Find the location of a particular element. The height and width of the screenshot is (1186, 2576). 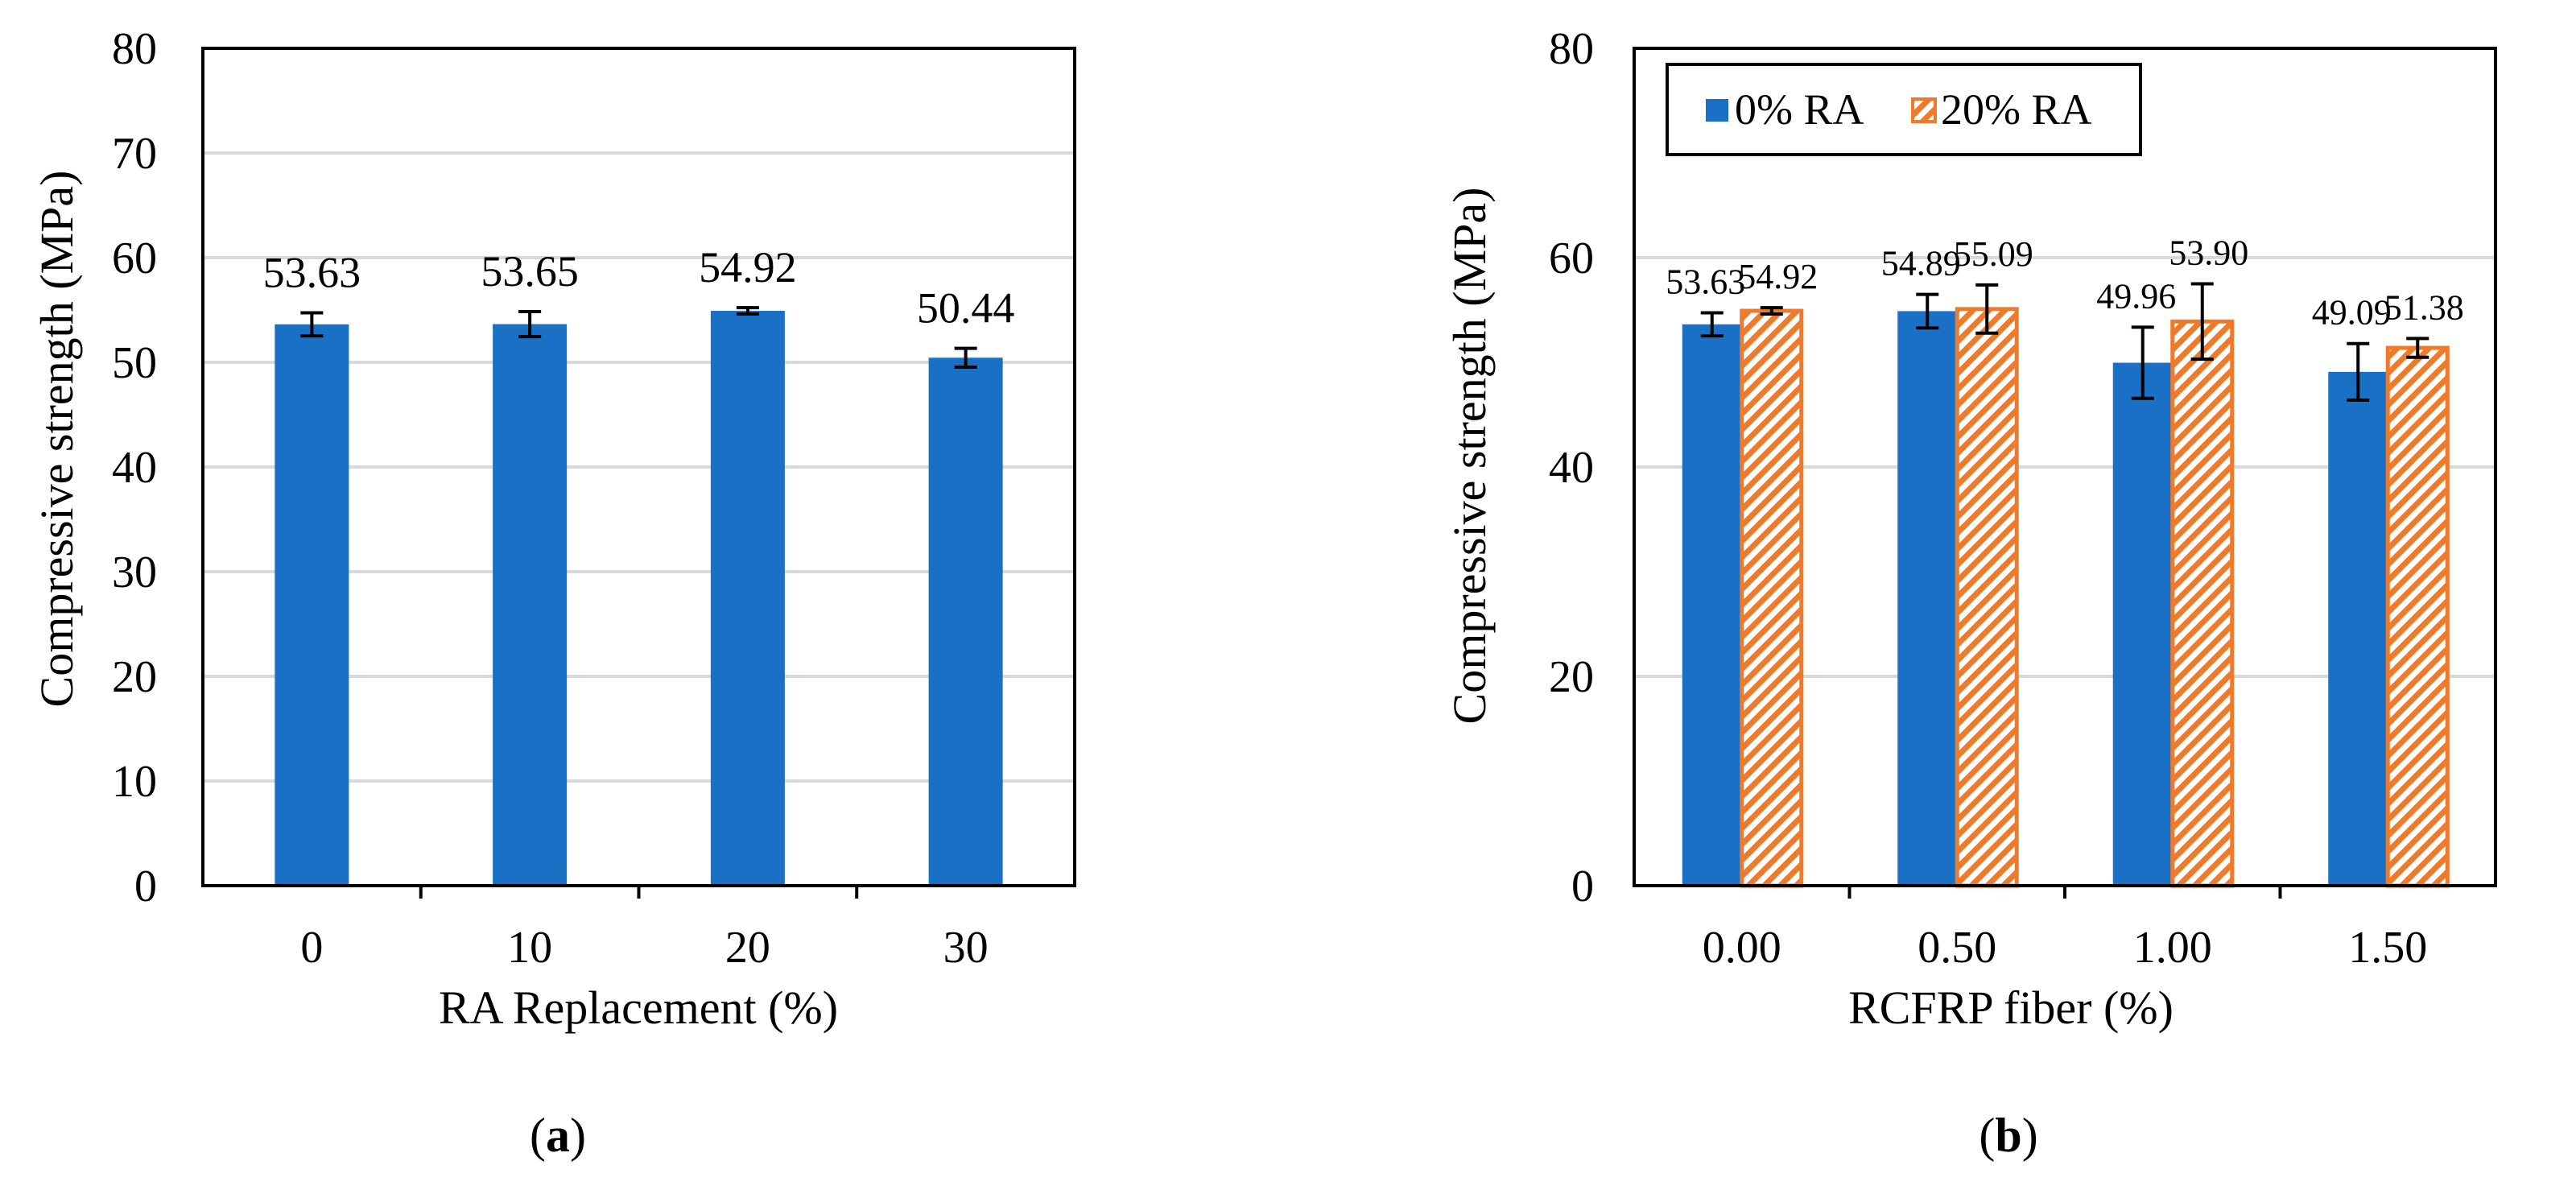

b-legend: 0% RA 20% RA is located at coordinates (1904, 110).